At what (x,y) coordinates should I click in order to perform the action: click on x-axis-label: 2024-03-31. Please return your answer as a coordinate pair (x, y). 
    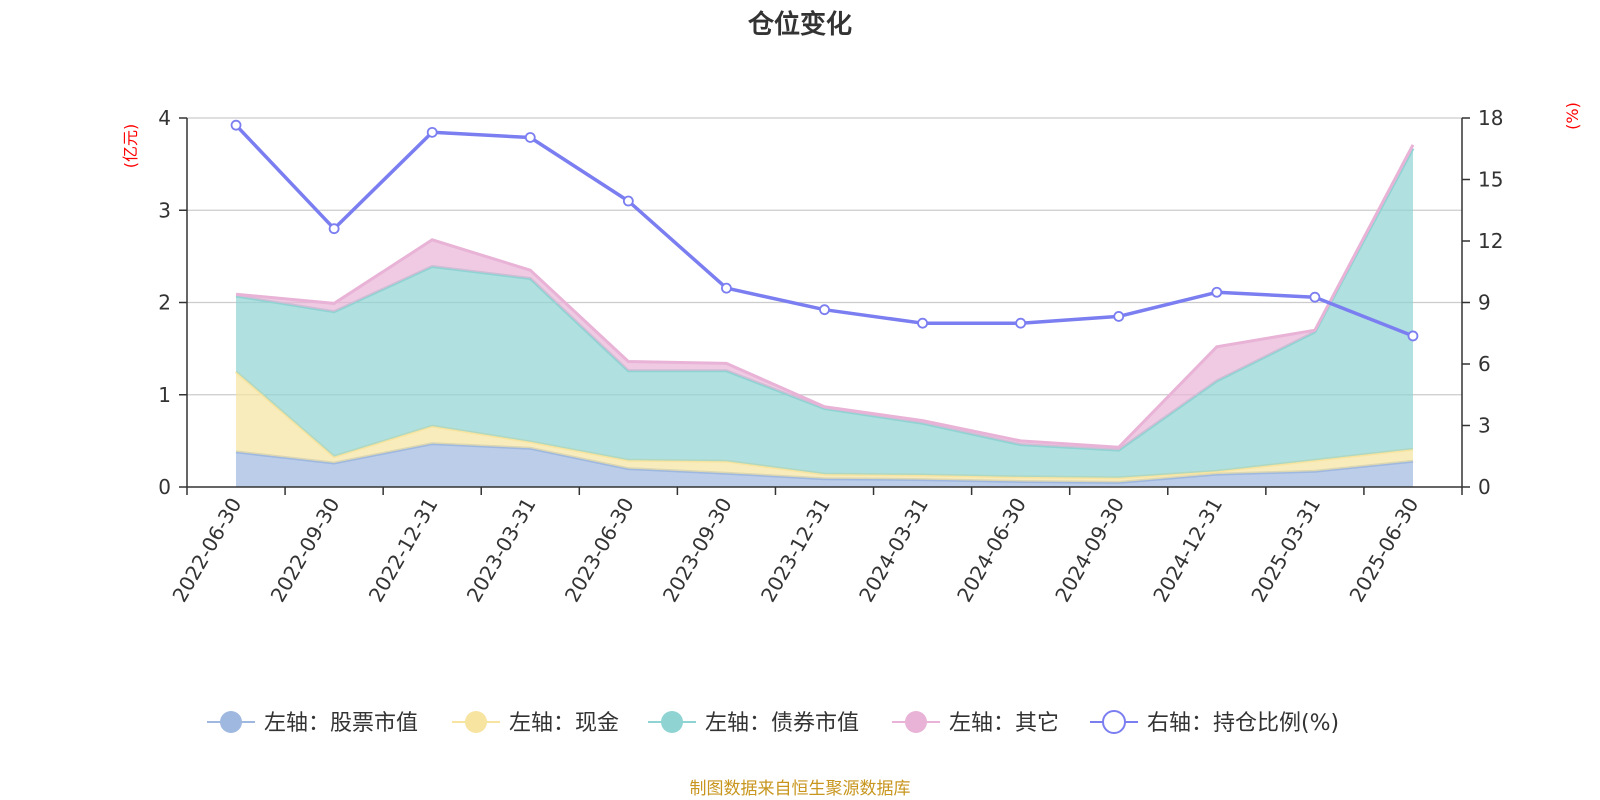
    Looking at the image, I should click on (893, 550).